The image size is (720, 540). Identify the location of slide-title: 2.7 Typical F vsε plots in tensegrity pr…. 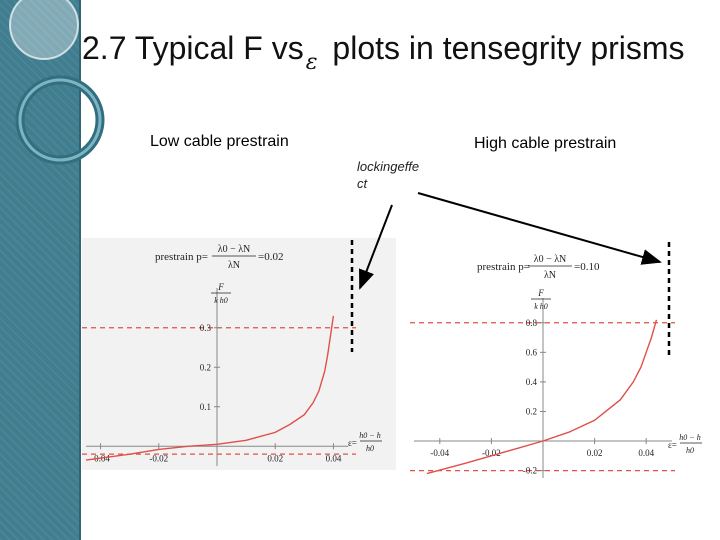
(383, 52).